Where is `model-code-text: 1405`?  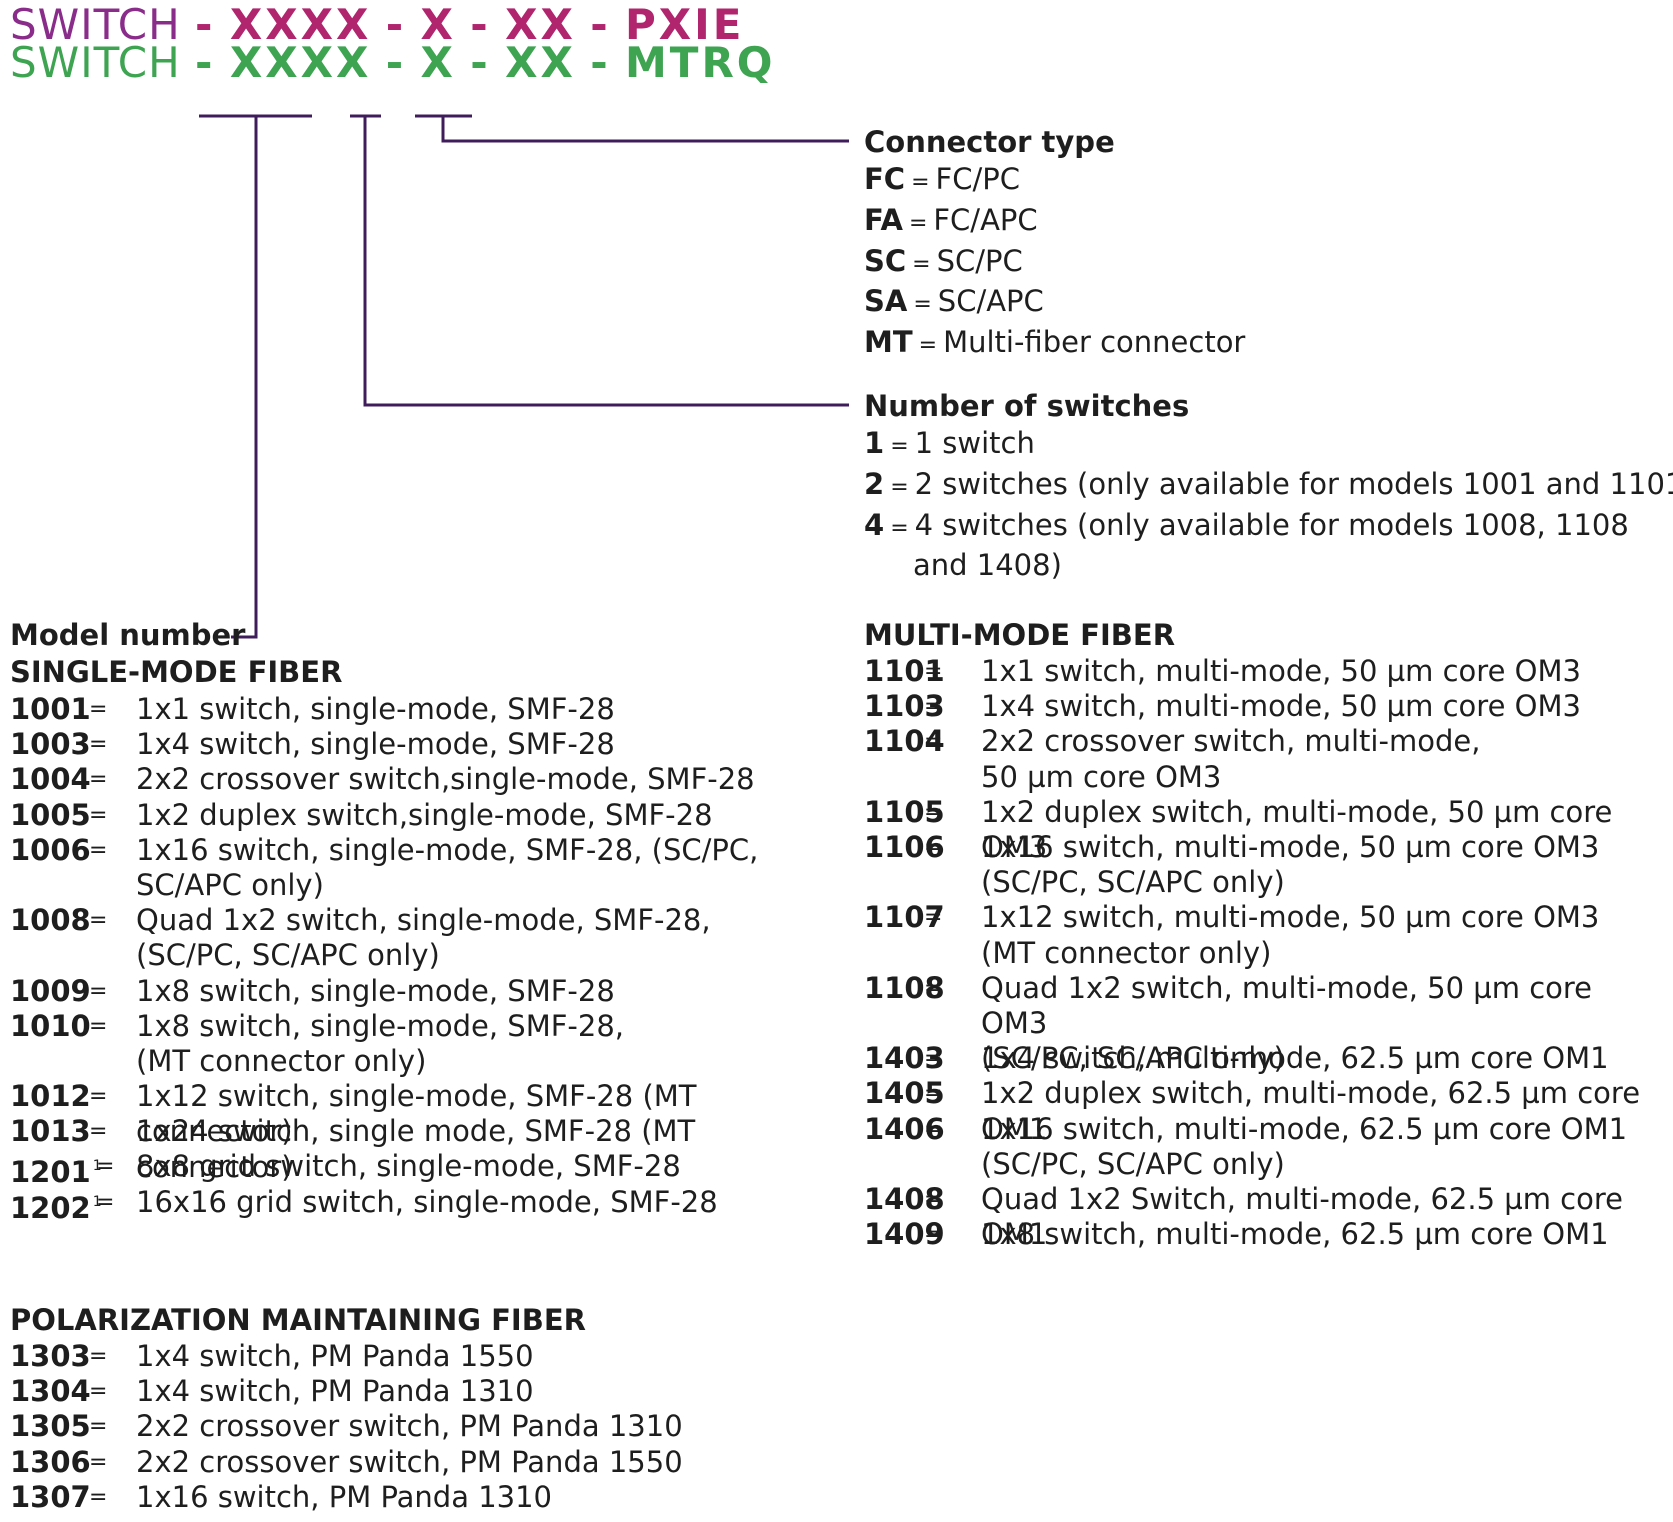 model-code-text: 1405 is located at coordinates (904, 1093).